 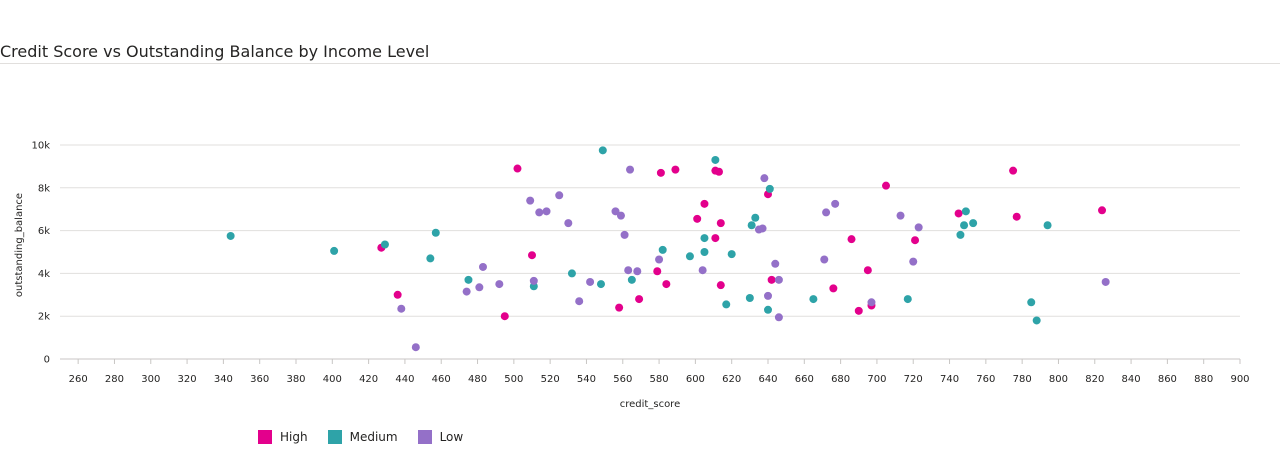 I want to click on x-tick-label: 680, so click(x=840, y=379).